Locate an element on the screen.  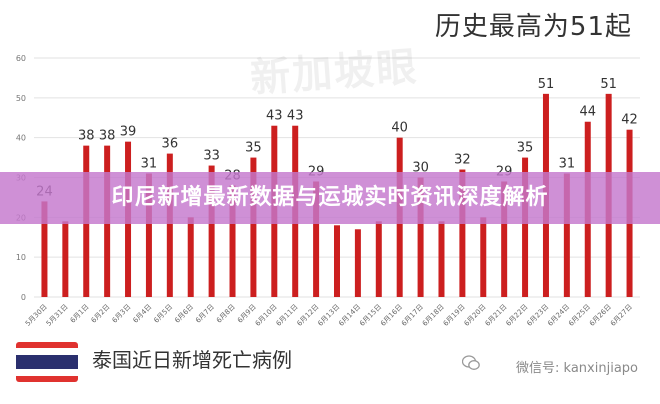
data-label: 30 is located at coordinates (420, 168).